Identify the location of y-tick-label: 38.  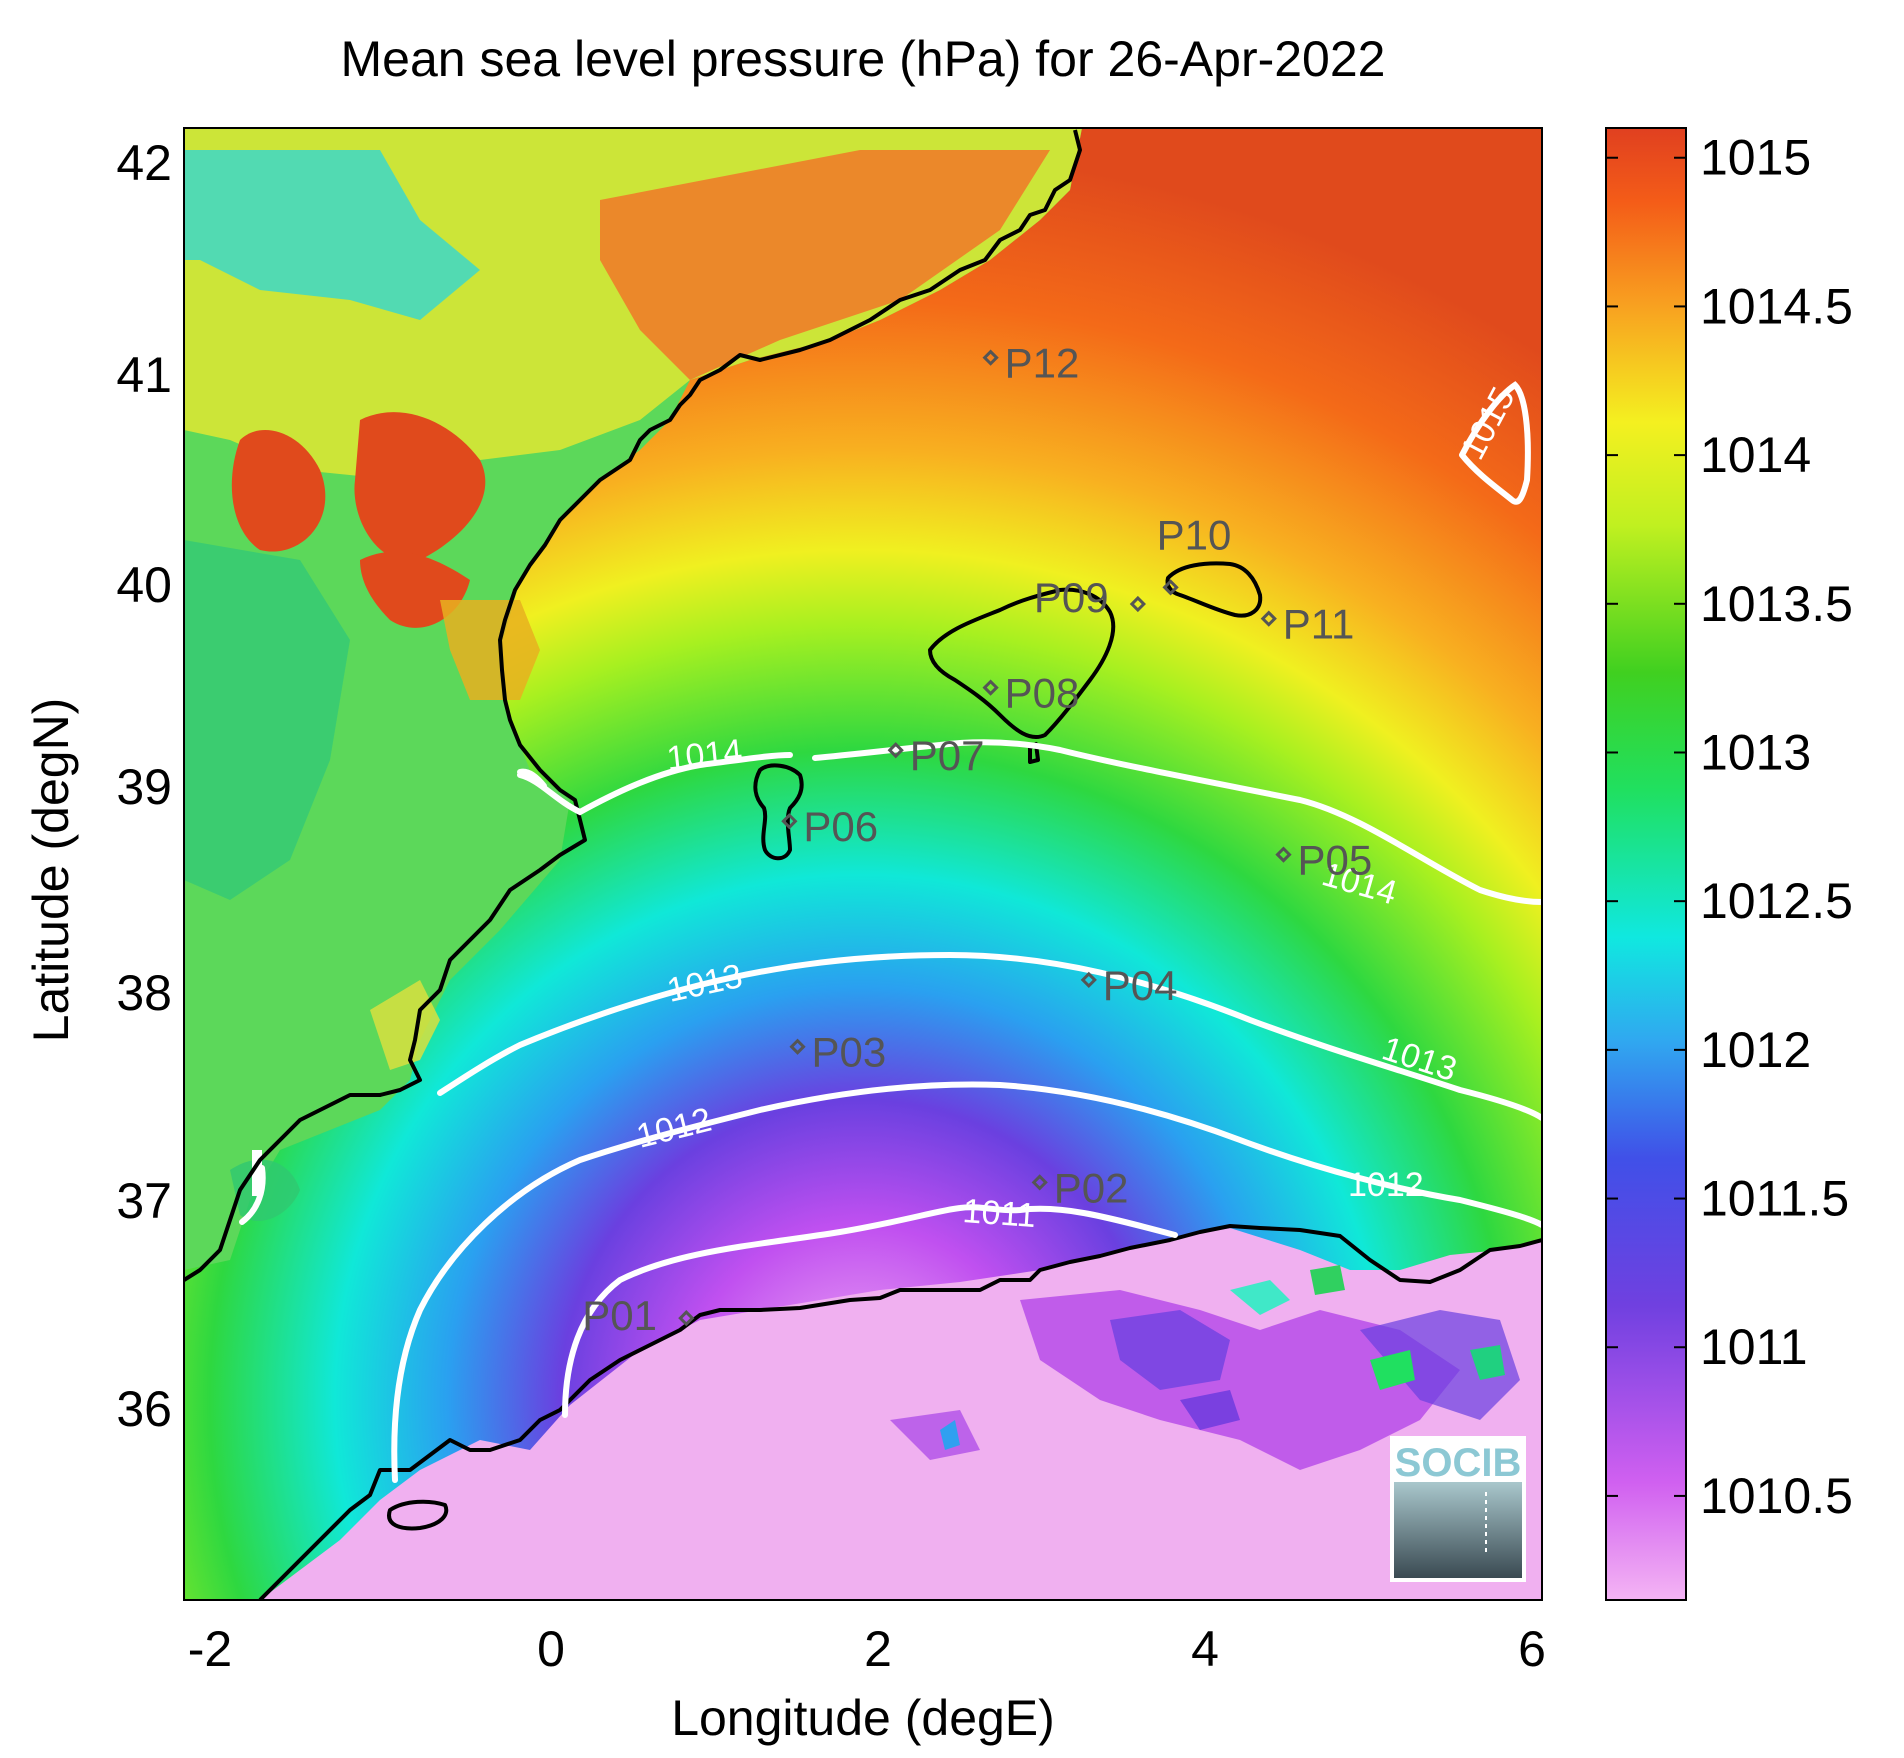
(144, 993).